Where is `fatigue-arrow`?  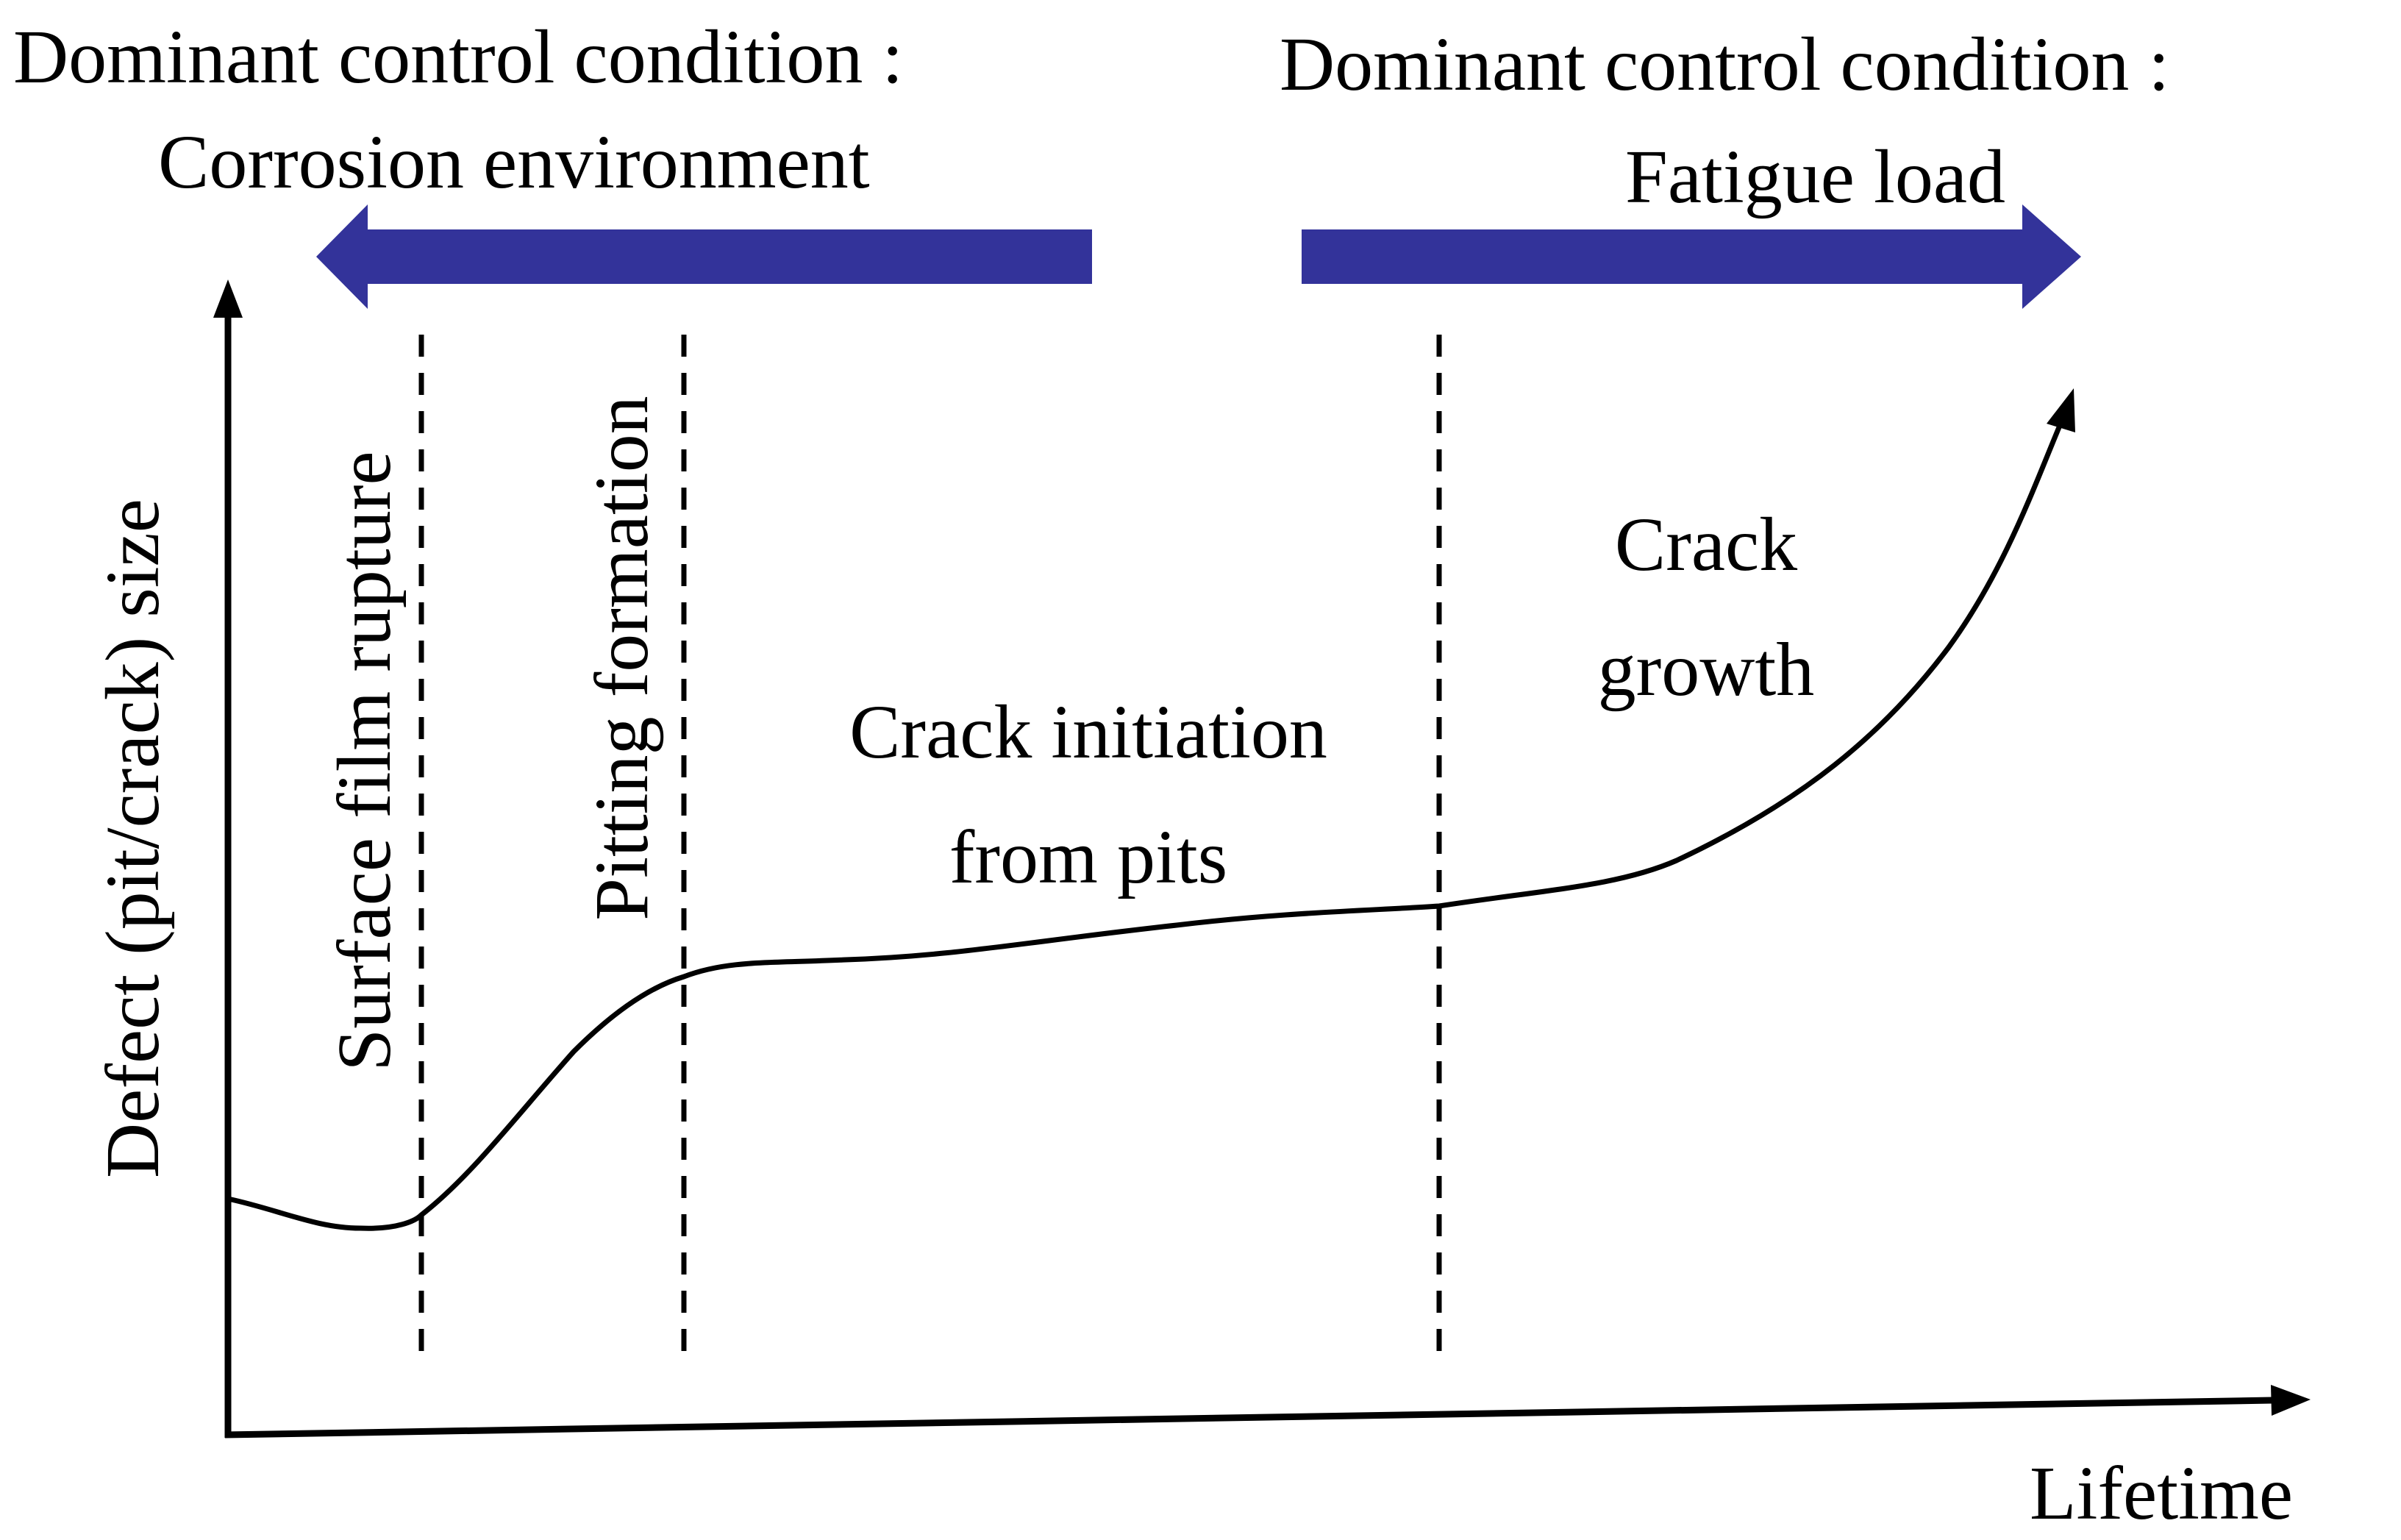
fatigue-arrow is located at coordinates (1691, 256).